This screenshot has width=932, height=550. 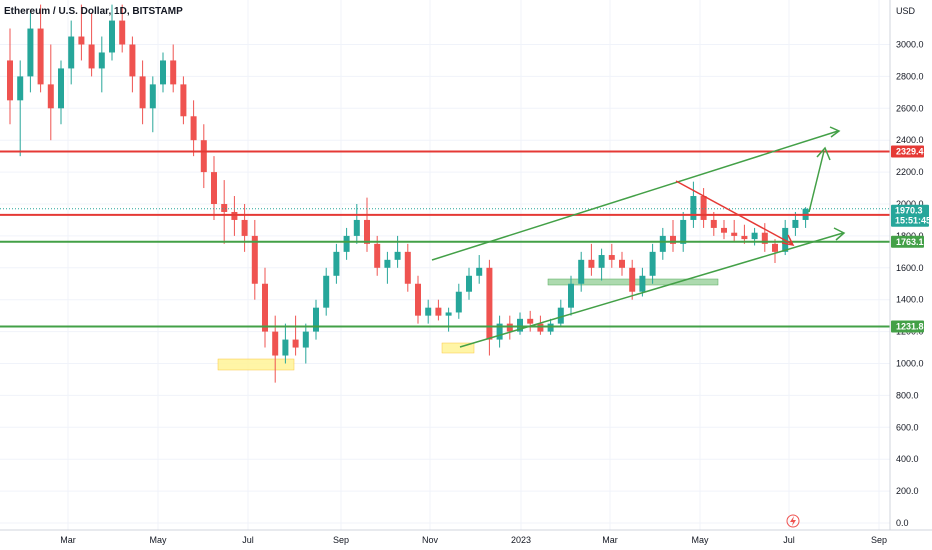 I want to click on resistance-trend-line, so click(x=734, y=212).